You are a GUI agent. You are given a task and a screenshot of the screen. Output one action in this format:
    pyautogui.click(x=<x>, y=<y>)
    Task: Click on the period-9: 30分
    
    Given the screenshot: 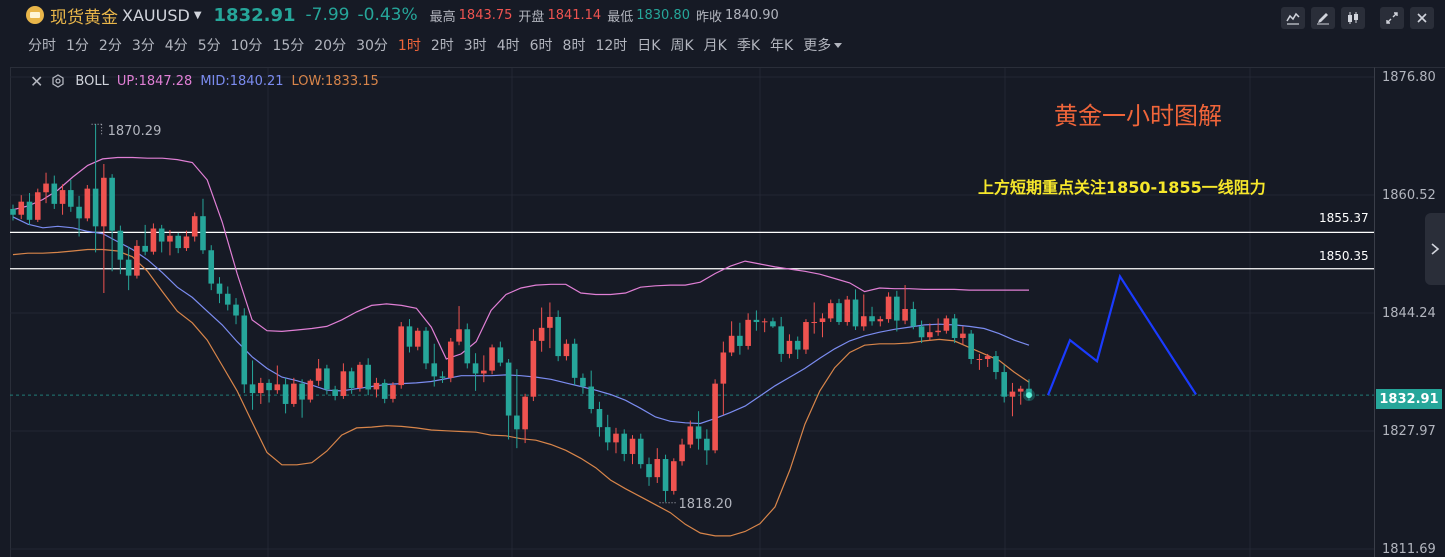 What is the action you would take?
    pyautogui.click(x=372, y=46)
    